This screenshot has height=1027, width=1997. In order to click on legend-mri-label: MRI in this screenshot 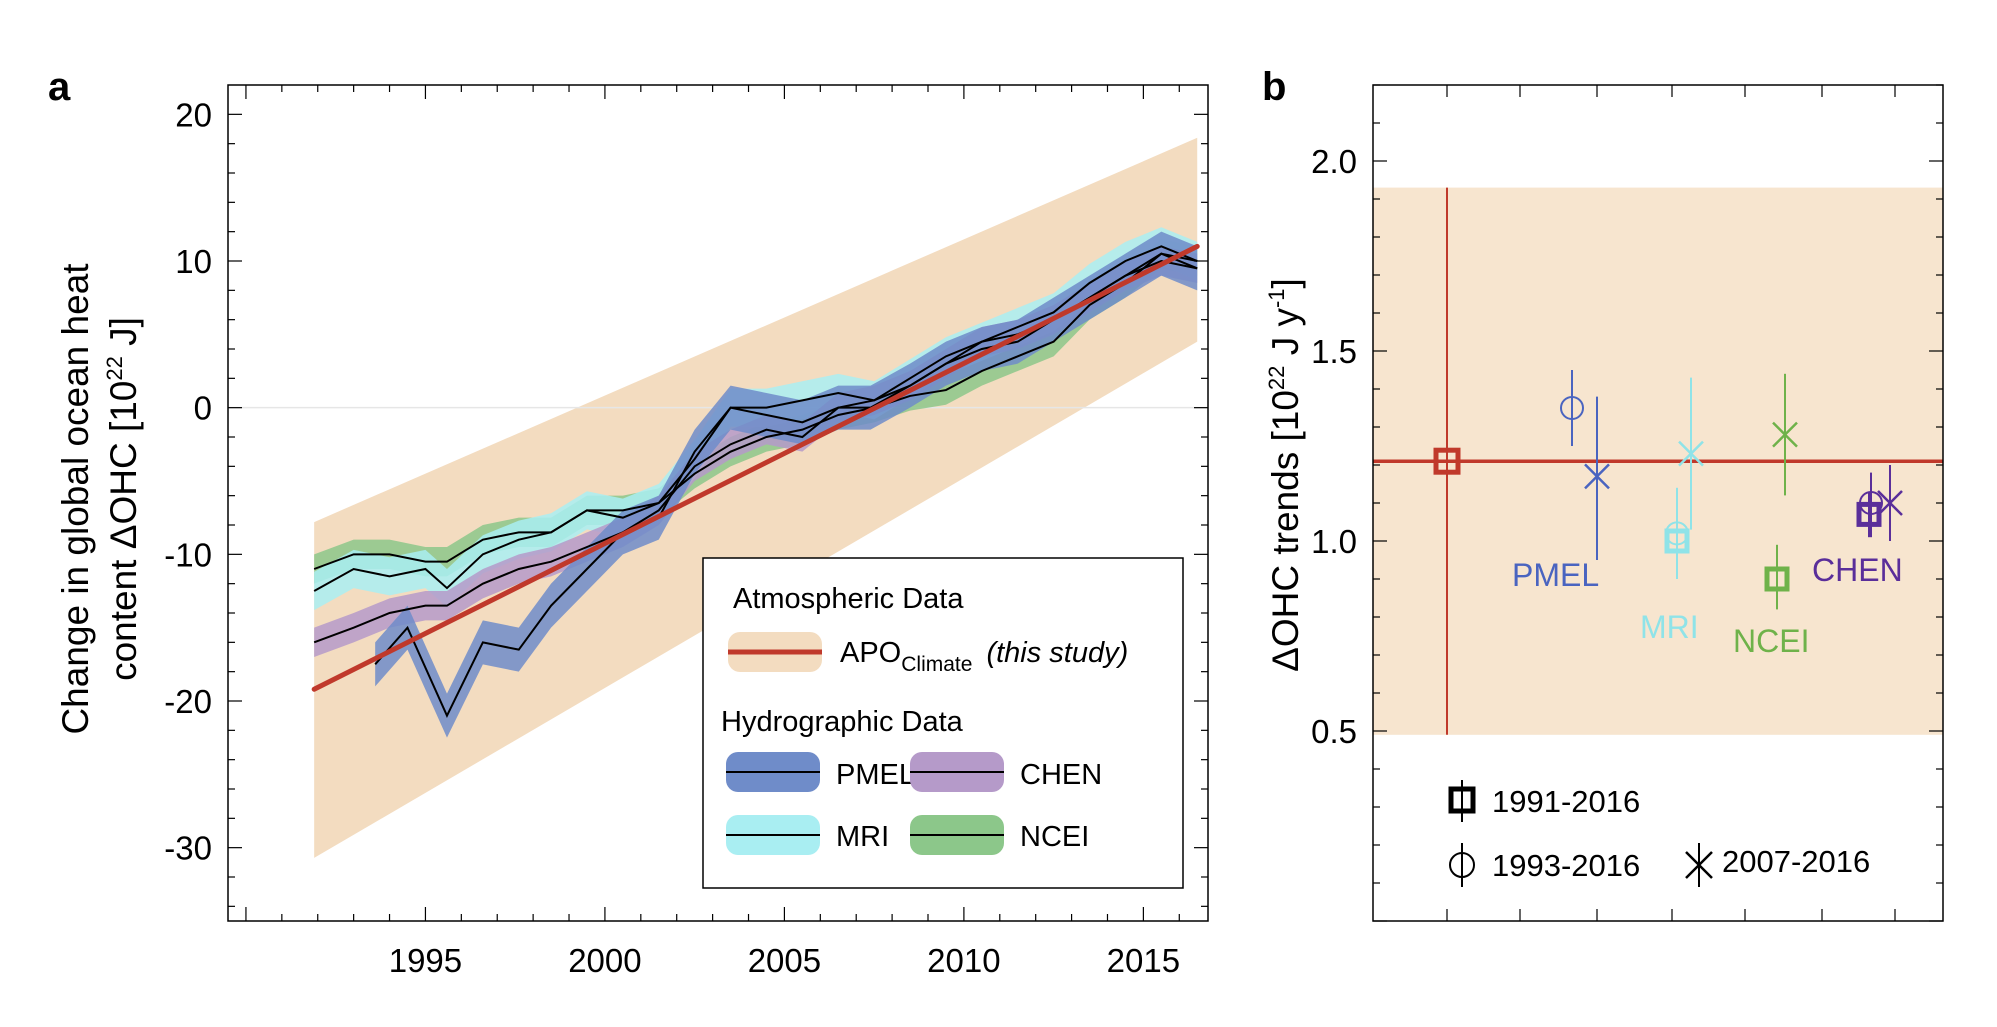, I will do `click(862, 837)`.